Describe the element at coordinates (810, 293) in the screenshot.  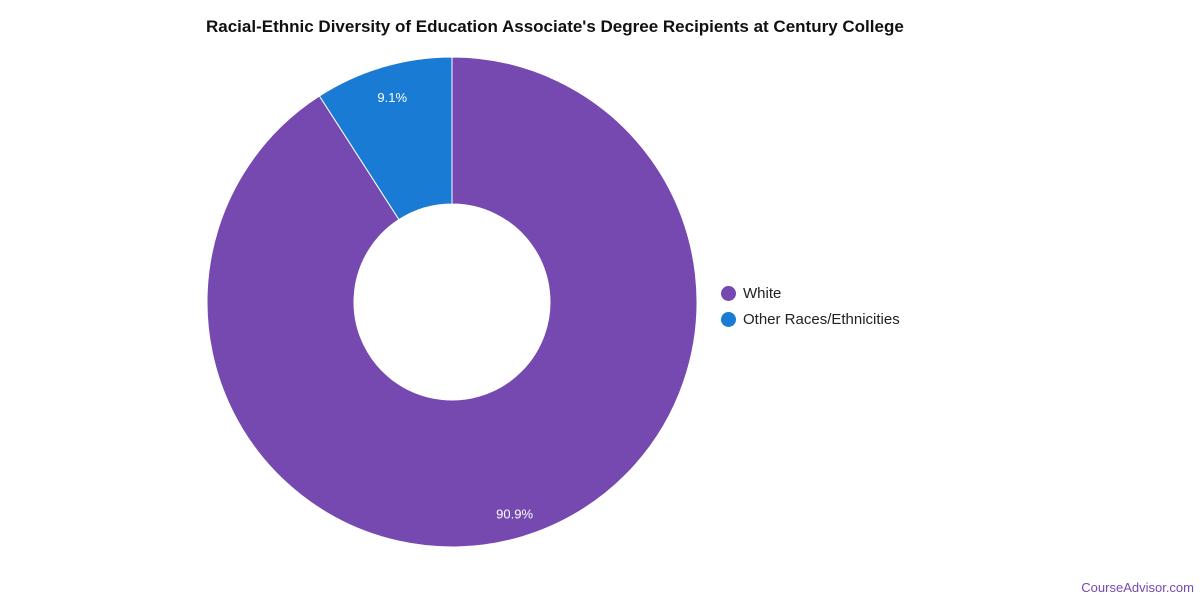
I see `legend-item-white: White` at that location.